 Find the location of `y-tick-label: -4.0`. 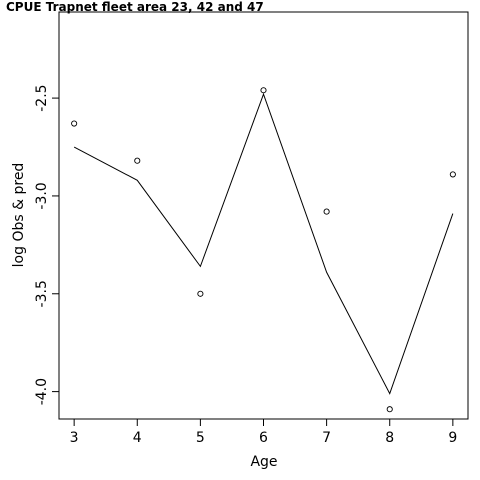

y-tick-label: -4.0 is located at coordinates (42, 391).